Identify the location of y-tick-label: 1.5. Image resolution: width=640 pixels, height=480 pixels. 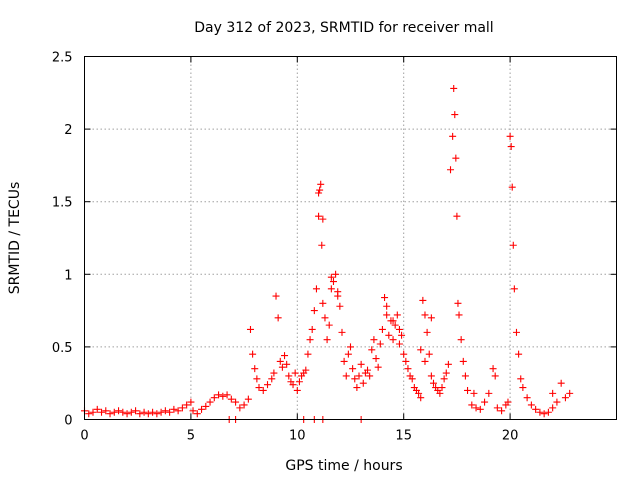
(62, 203).